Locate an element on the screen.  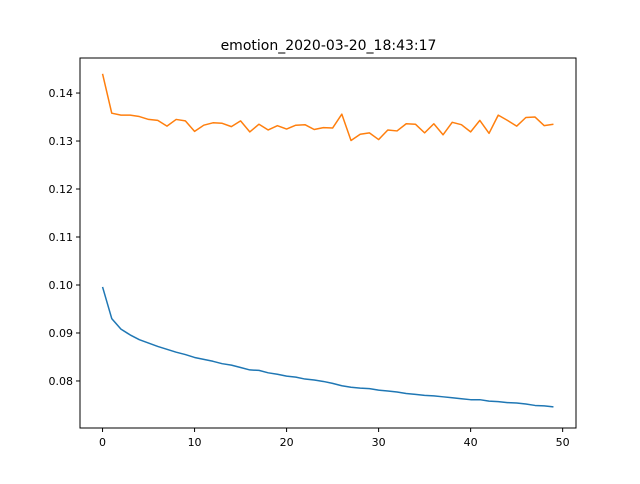
y-tick-label: 0.09 is located at coordinates (61, 333).